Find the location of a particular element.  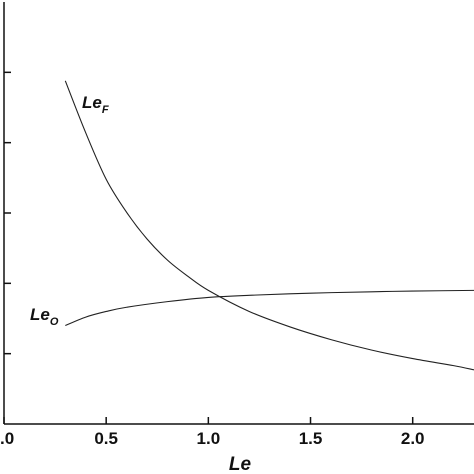

x-tick-label-0: .0 is located at coordinates (7, 438).